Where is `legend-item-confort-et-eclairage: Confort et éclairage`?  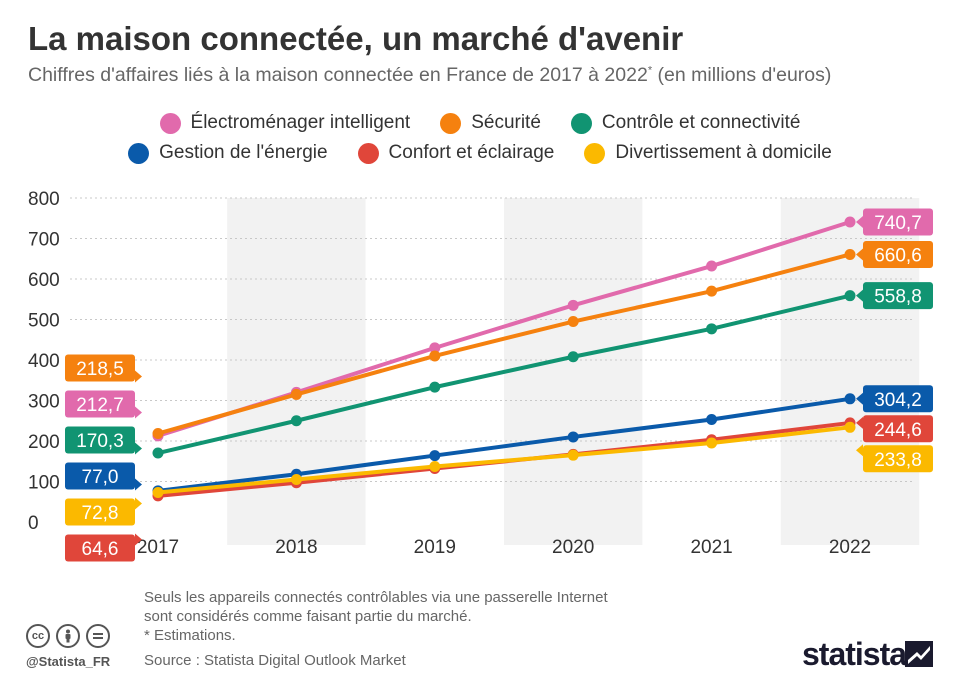 legend-item-confort-et-eclairage: Confort et éclairage is located at coordinates (456, 153).